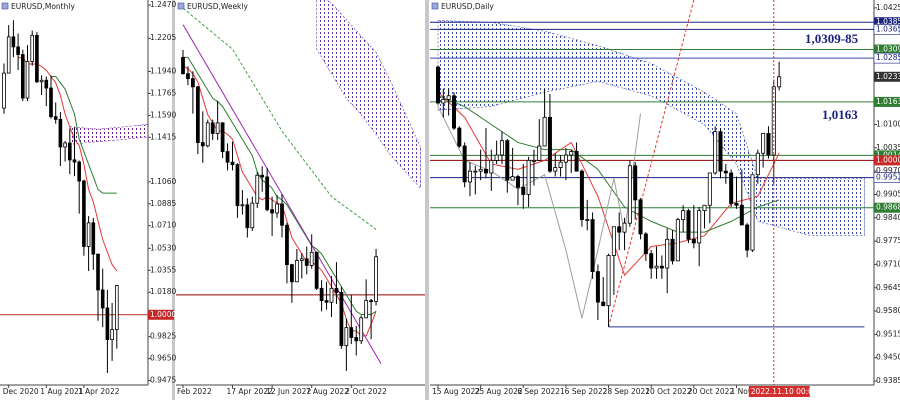  What do you see at coordinates (163, 380) in the screenshot?
I see `y-tick-label: 0.9475` at bounding box center [163, 380].